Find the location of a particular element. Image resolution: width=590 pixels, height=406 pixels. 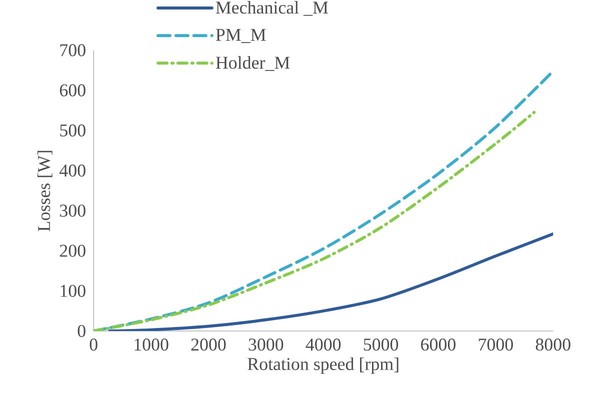

x-tick-label: 1000 is located at coordinates (151, 344).